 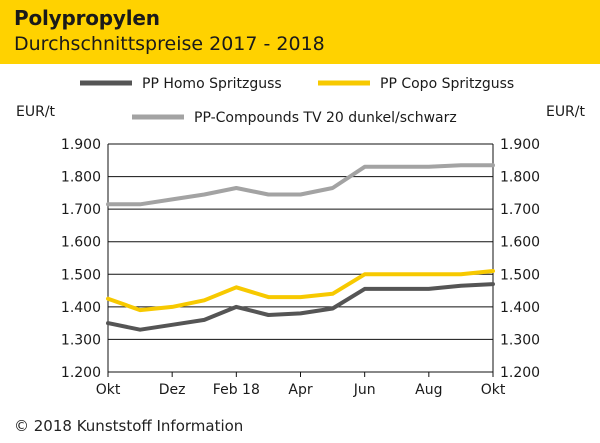 I want to click on series-line-homo, so click(x=300, y=307).